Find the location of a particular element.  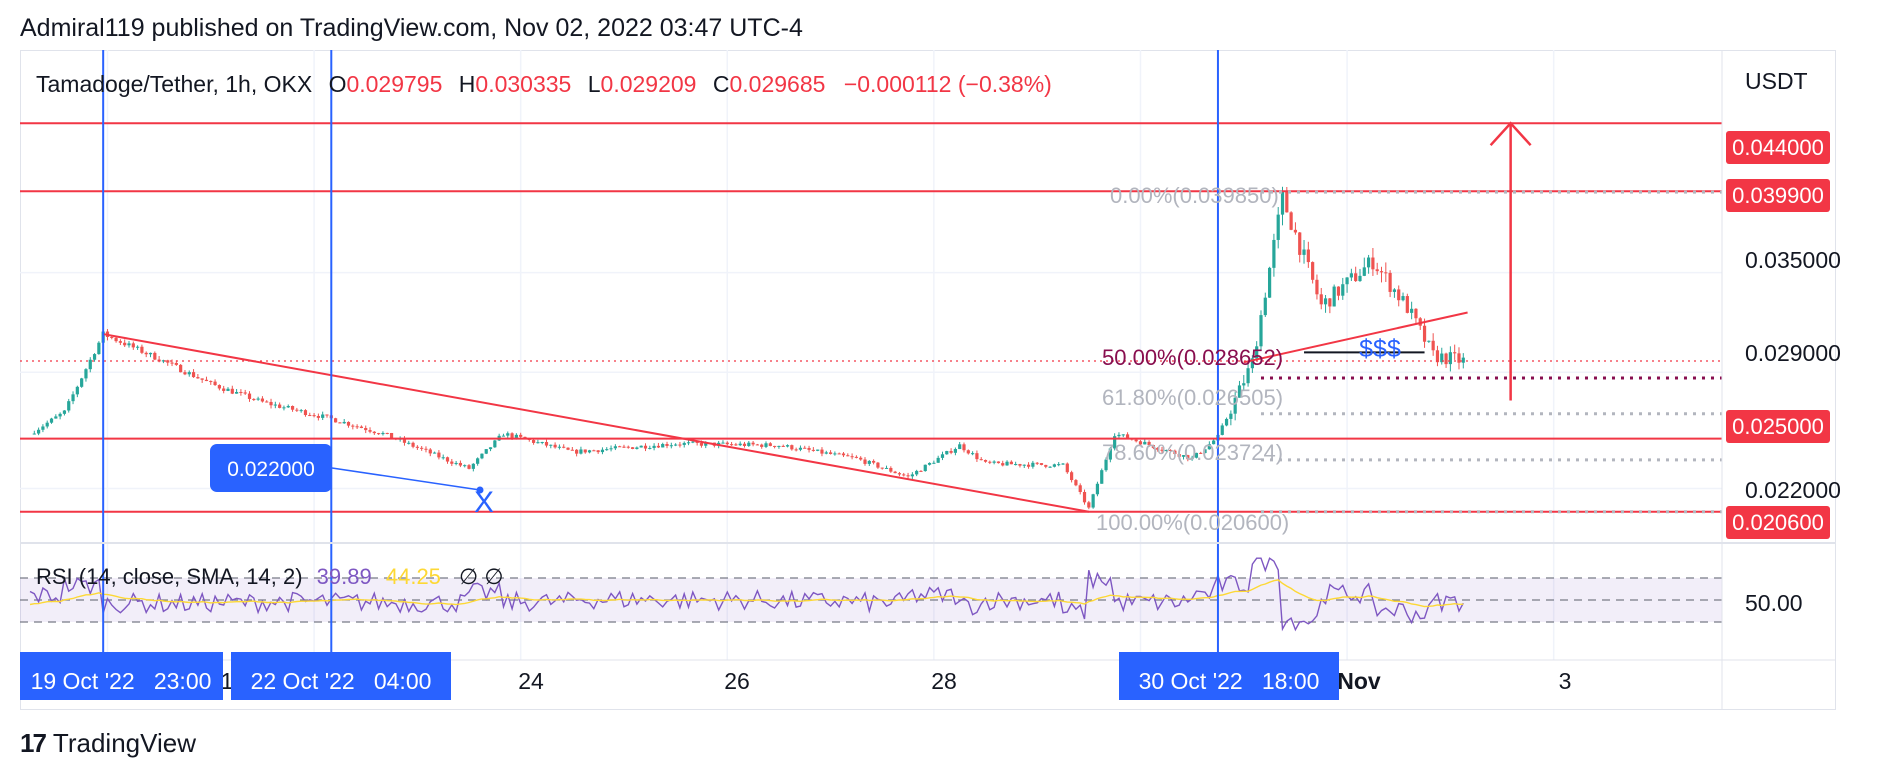

legend-open-label: O is located at coordinates (338, 84).